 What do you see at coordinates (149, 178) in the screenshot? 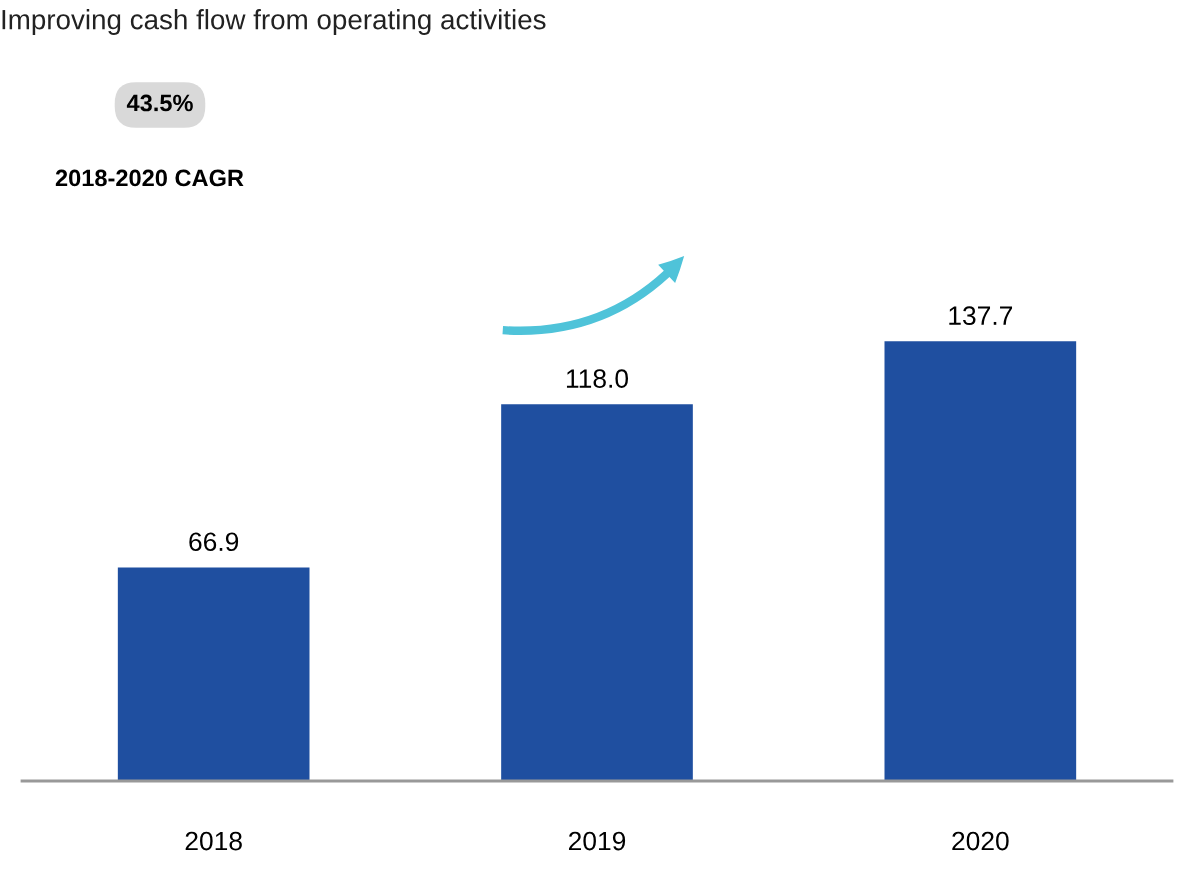
I see `text: 2018-2020 CAGR` at bounding box center [149, 178].